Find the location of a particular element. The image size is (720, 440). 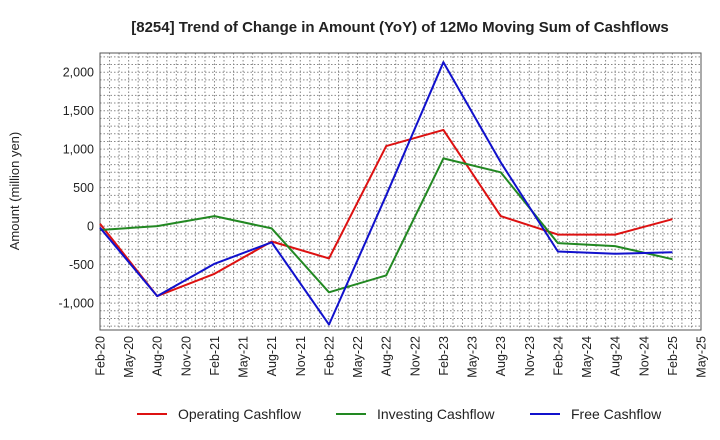

y-axis-label: Amount (million yen) is located at coordinates (14, 191).